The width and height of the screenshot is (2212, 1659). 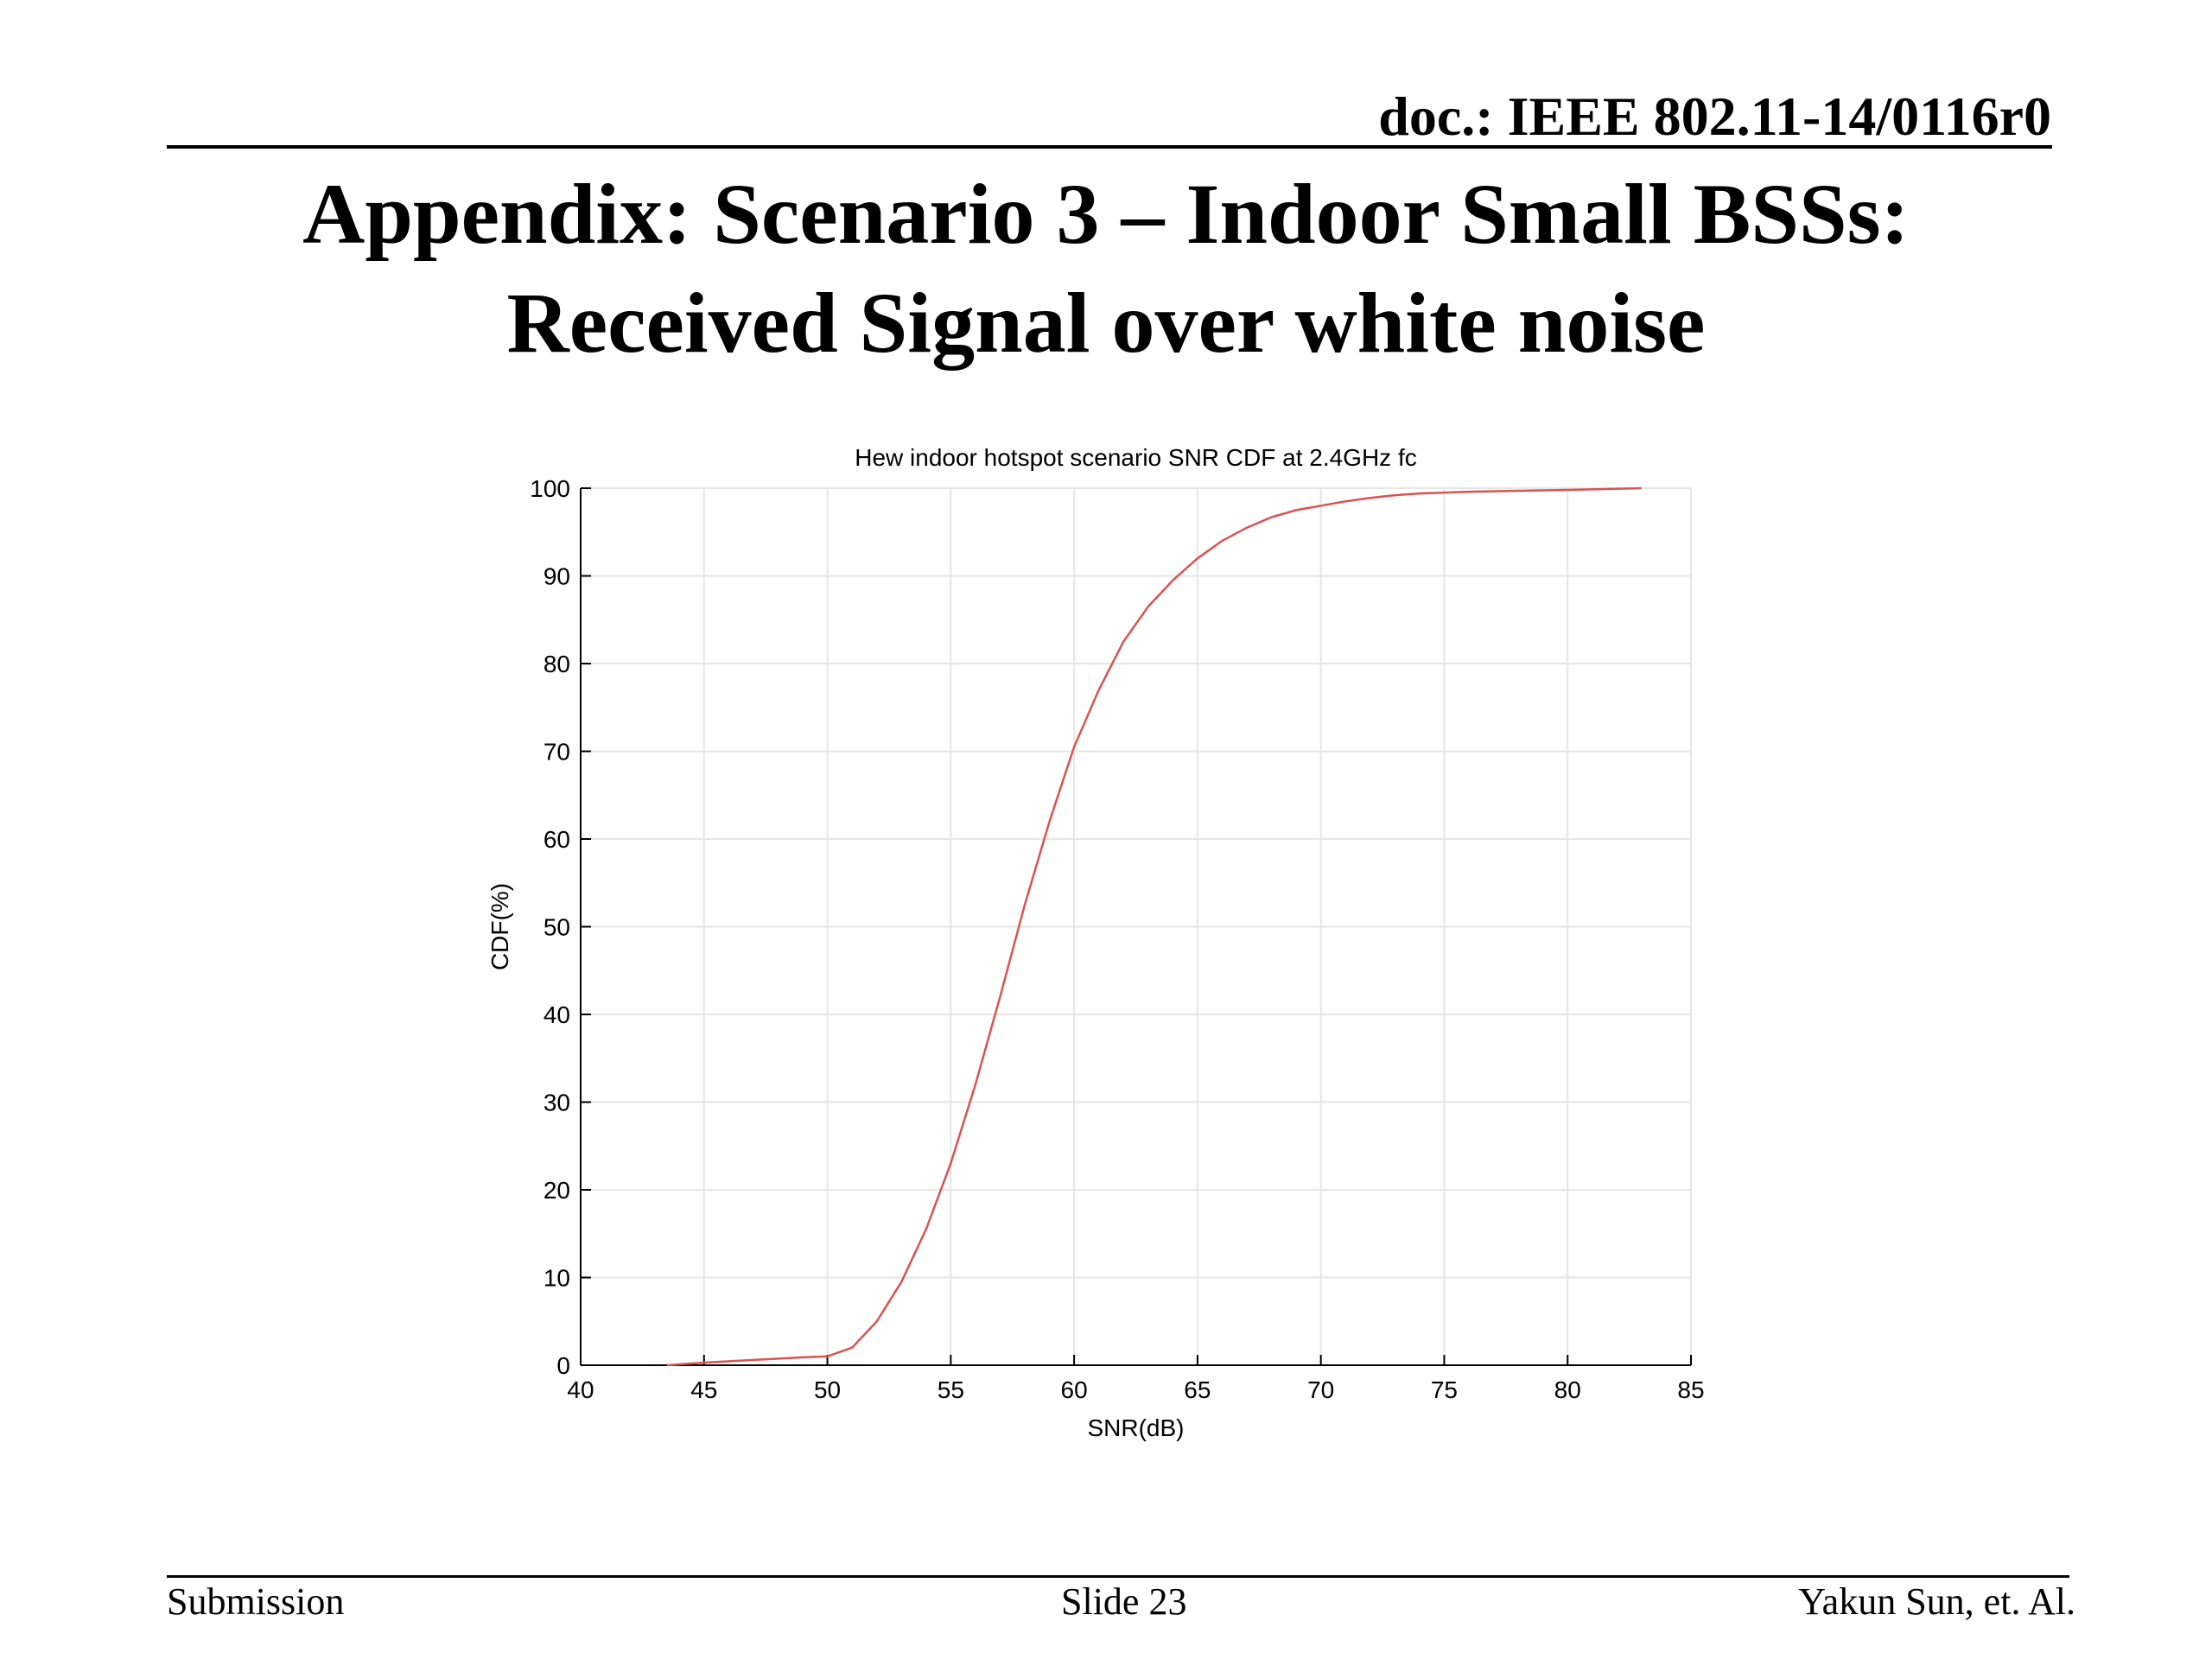 What do you see at coordinates (1320, 1389) in the screenshot?
I see `x-tick-label: 70` at bounding box center [1320, 1389].